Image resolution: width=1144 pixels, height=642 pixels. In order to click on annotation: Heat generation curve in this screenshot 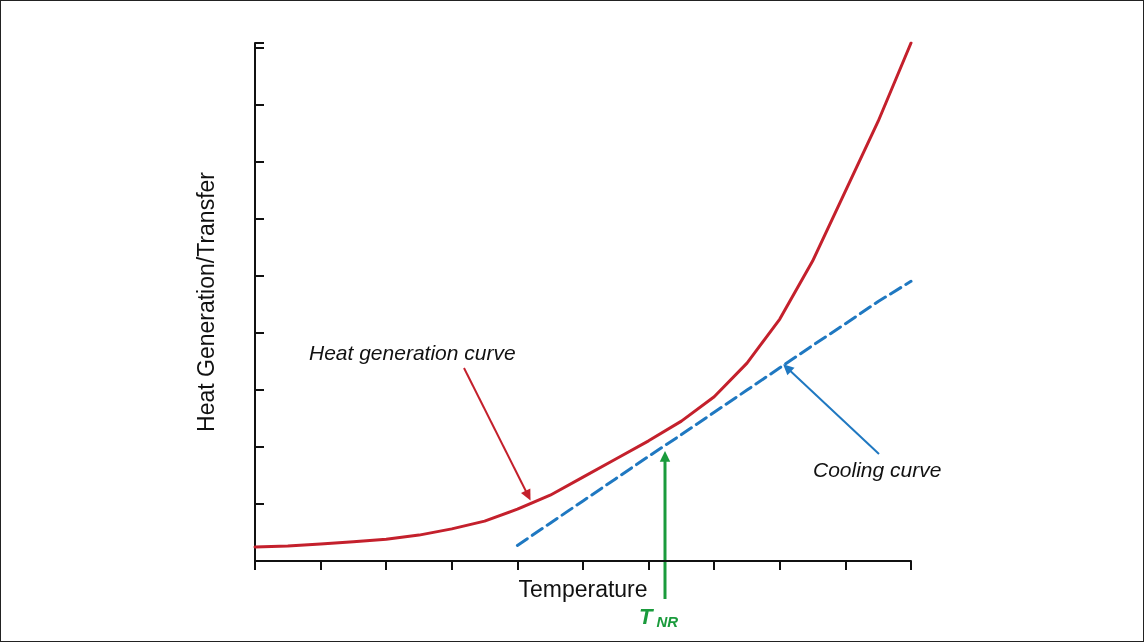, I will do `click(412, 352)`.